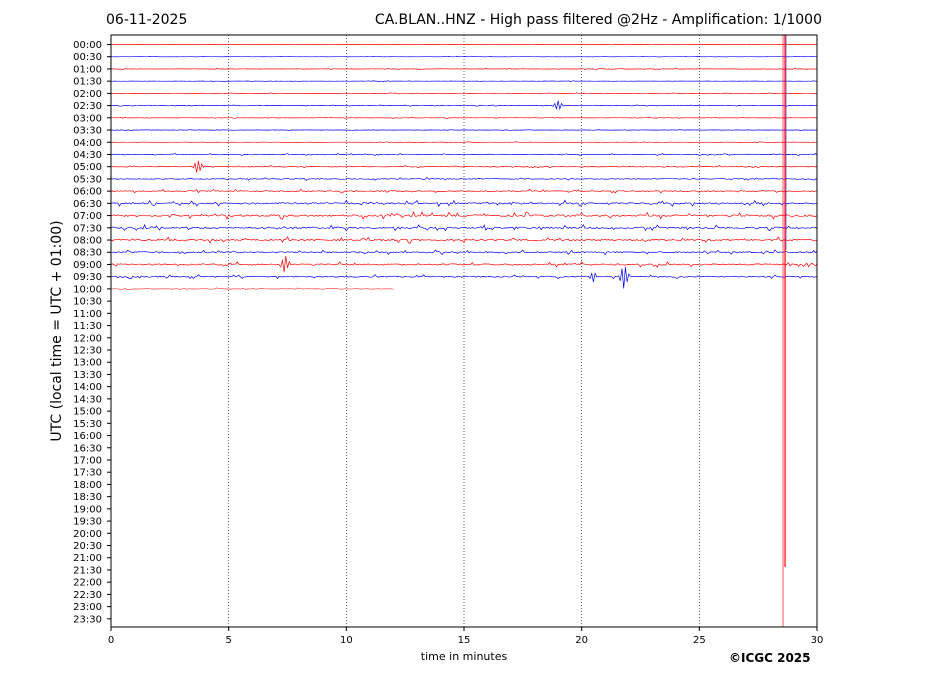  What do you see at coordinates (87, 534) in the screenshot?
I see `y-tick-label: 20:00` at bounding box center [87, 534].